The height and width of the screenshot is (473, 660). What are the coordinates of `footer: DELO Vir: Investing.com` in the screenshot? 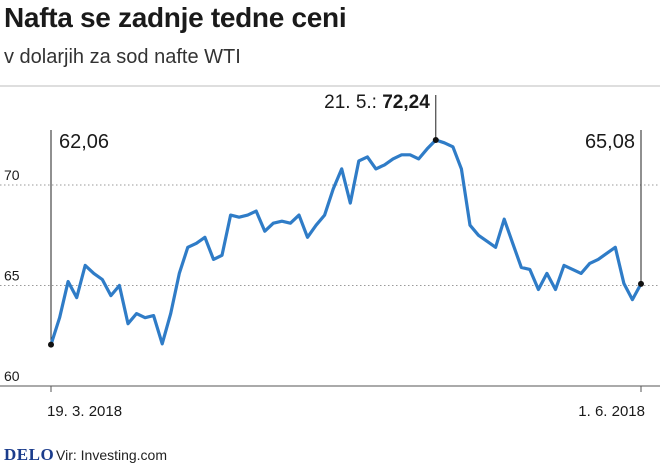 It's located at (330, 456).